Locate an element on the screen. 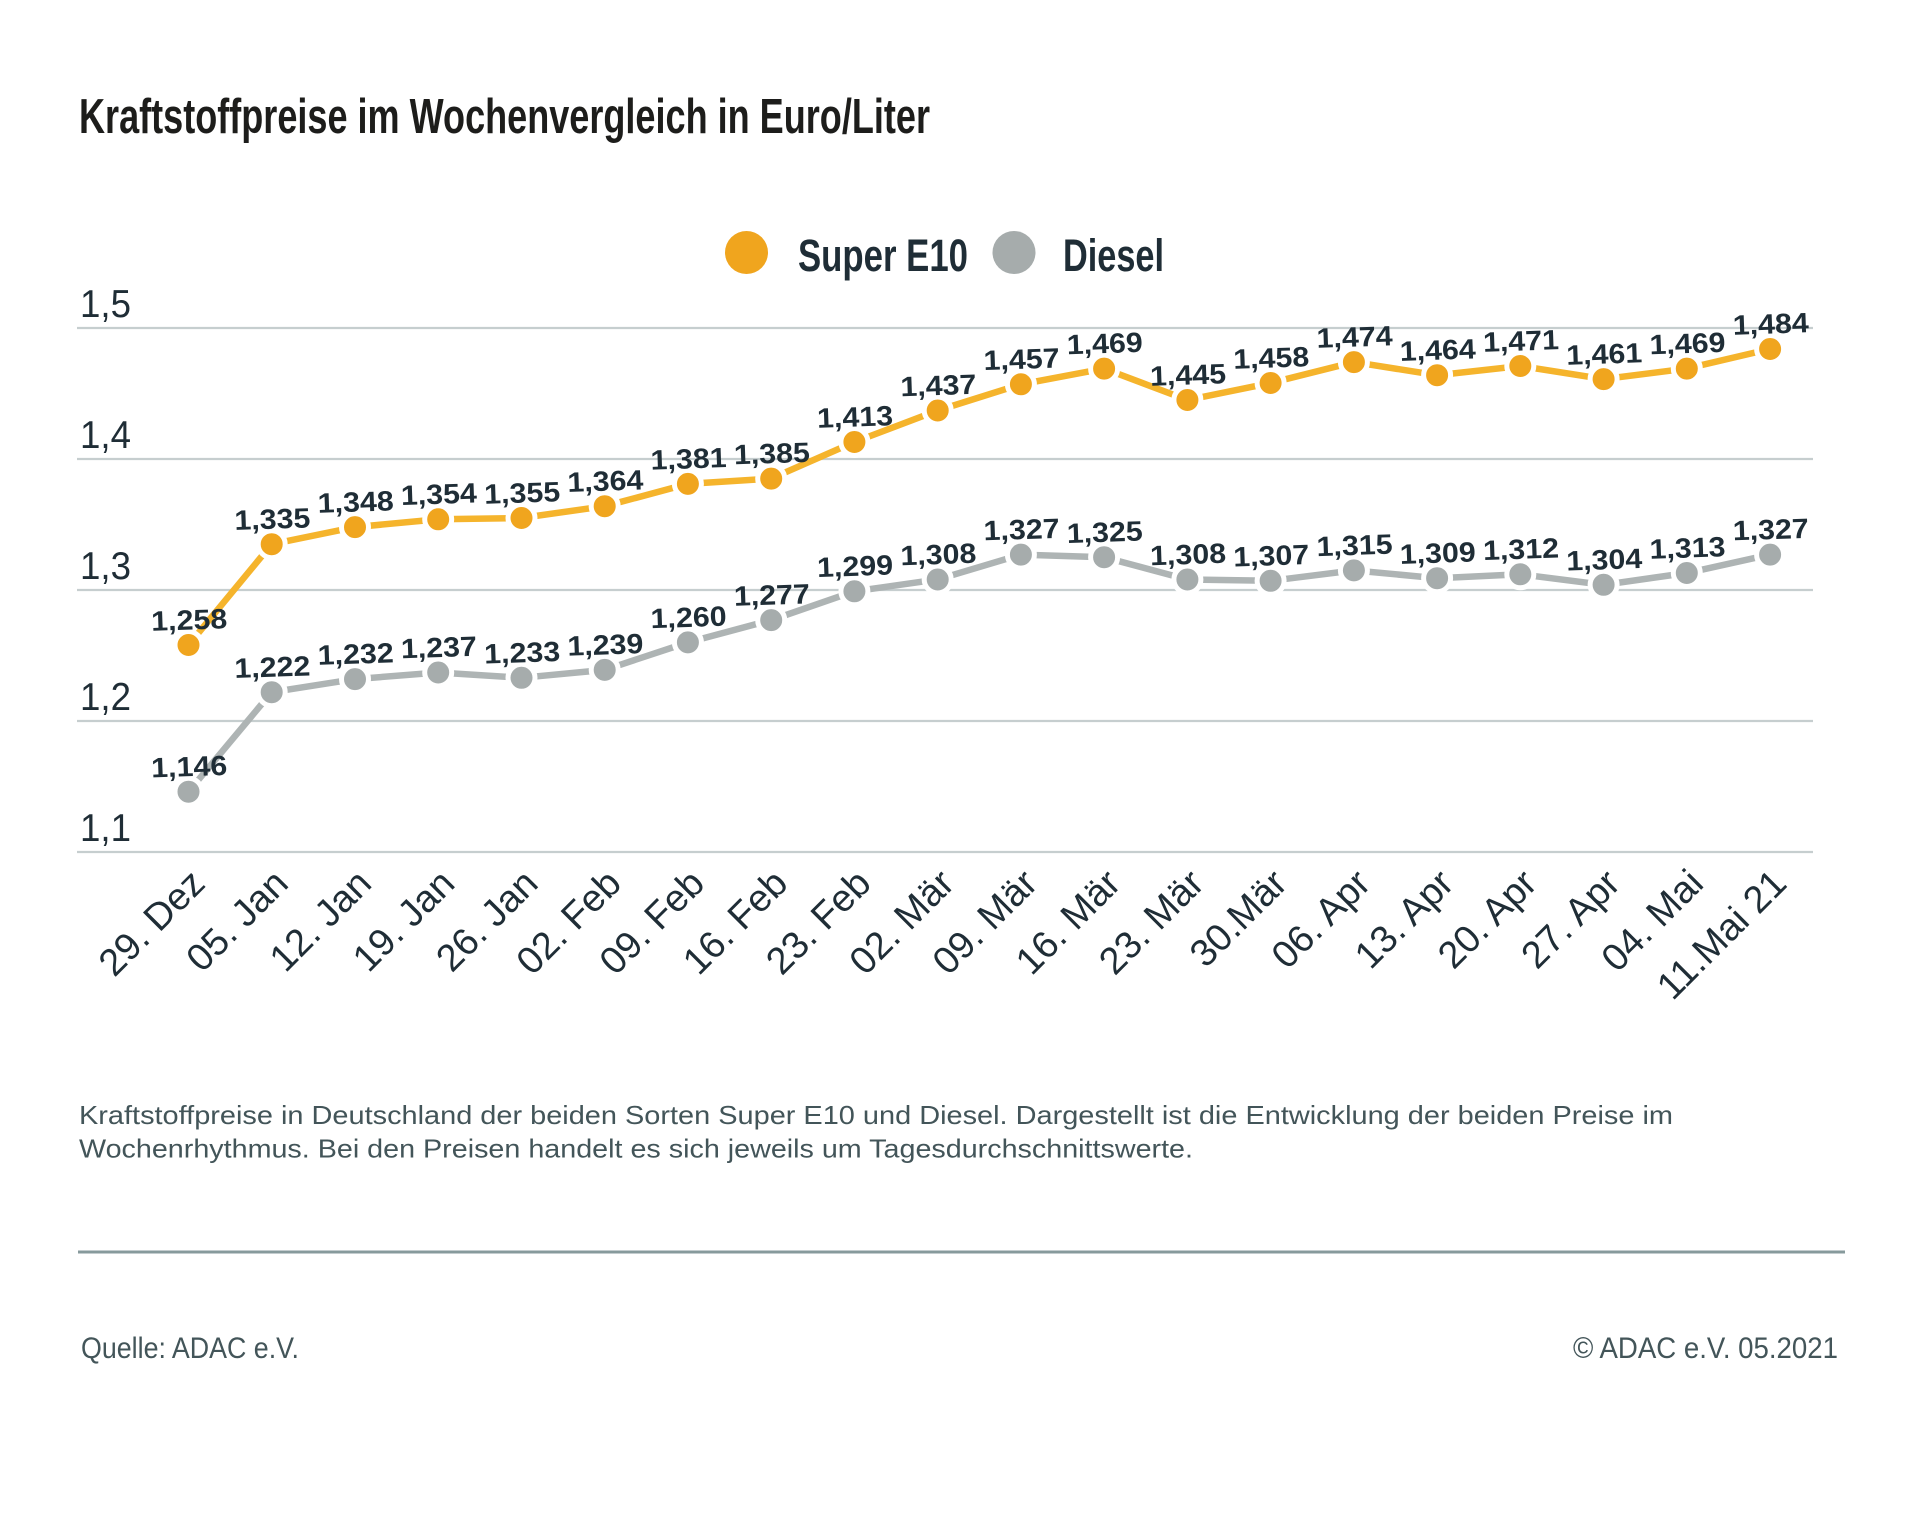  svg-text: 1,237 is located at coordinates (438, 648).